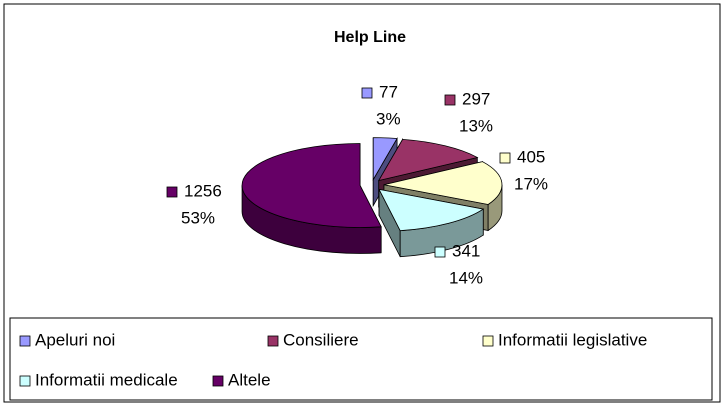 The width and height of the screenshot is (725, 406). Describe the element at coordinates (531, 156) in the screenshot. I see `data-label: 405` at that location.